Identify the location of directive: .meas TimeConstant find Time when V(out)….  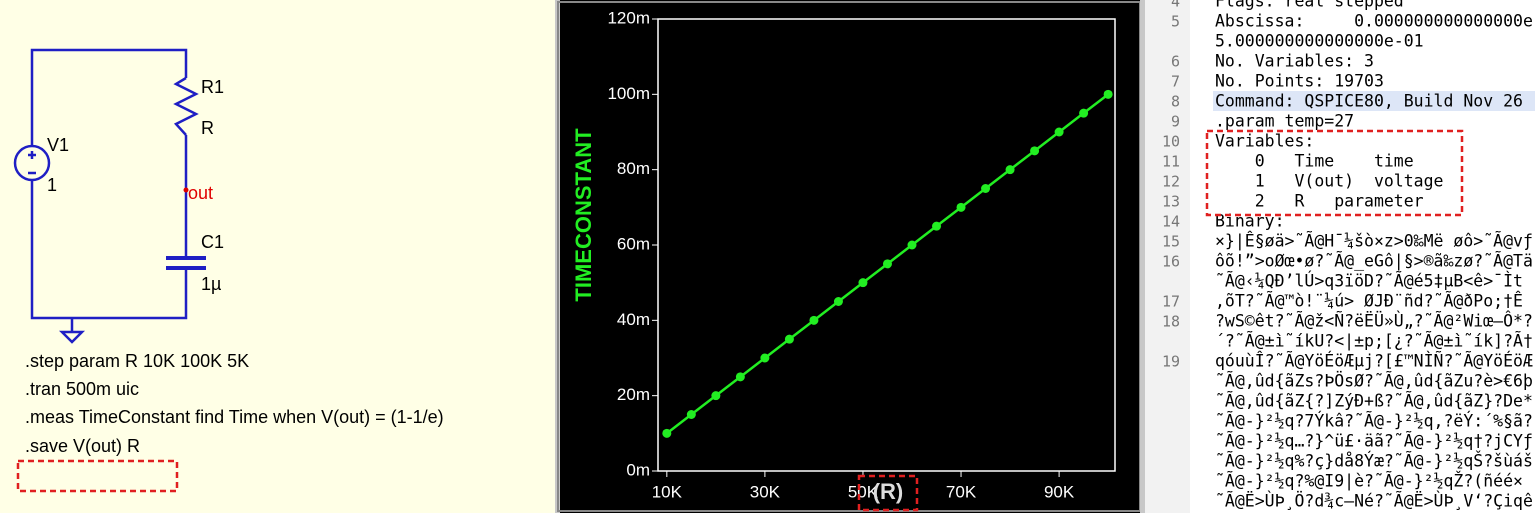
(234, 417).